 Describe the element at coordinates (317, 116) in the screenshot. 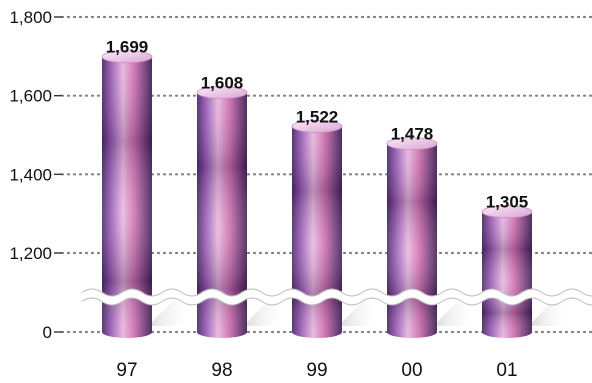

I see `data-label: 1,522` at that location.